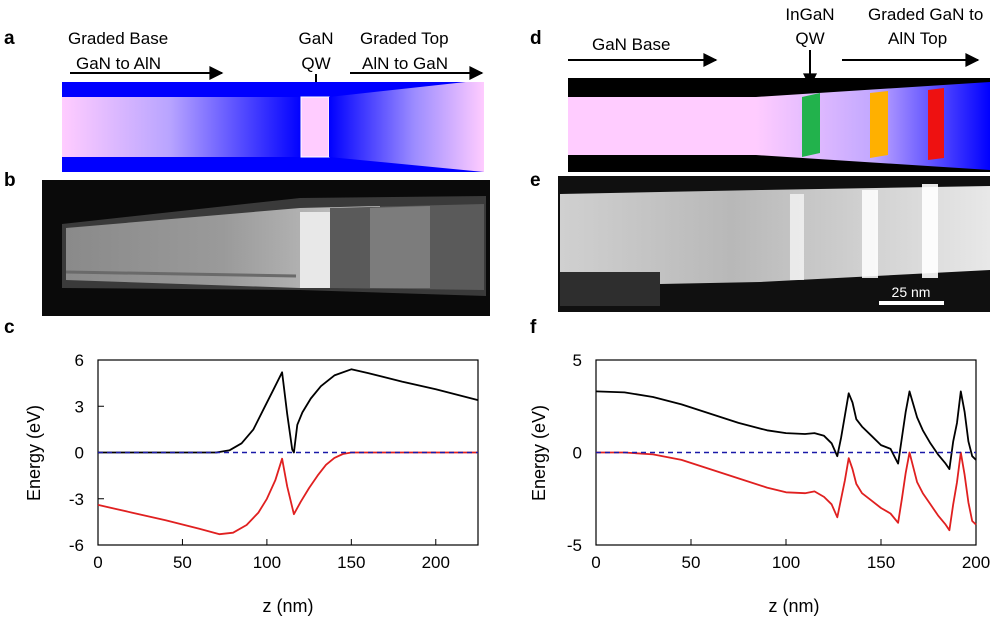  What do you see at coordinates (97, 562) in the screenshot?
I see `chart-c-xtick-label-0: 0` at bounding box center [97, 562].